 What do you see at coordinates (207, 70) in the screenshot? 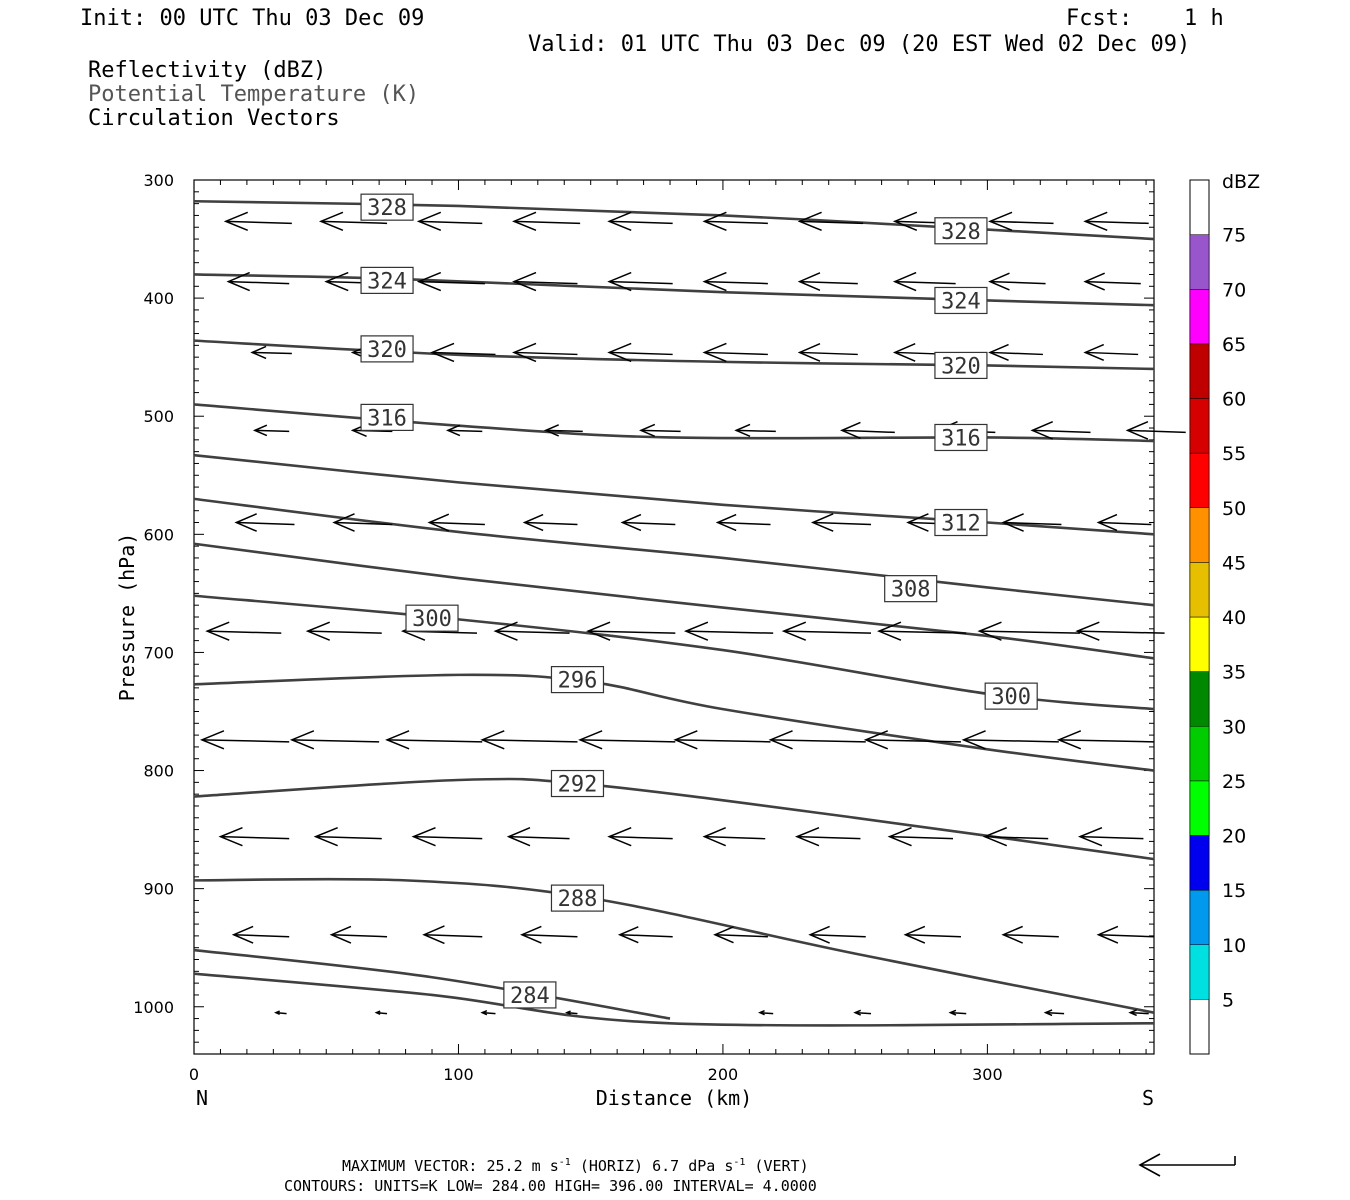
I see `legend-reflectivity: Reflectivity (dBZ)` at bounding box center [207, 70].